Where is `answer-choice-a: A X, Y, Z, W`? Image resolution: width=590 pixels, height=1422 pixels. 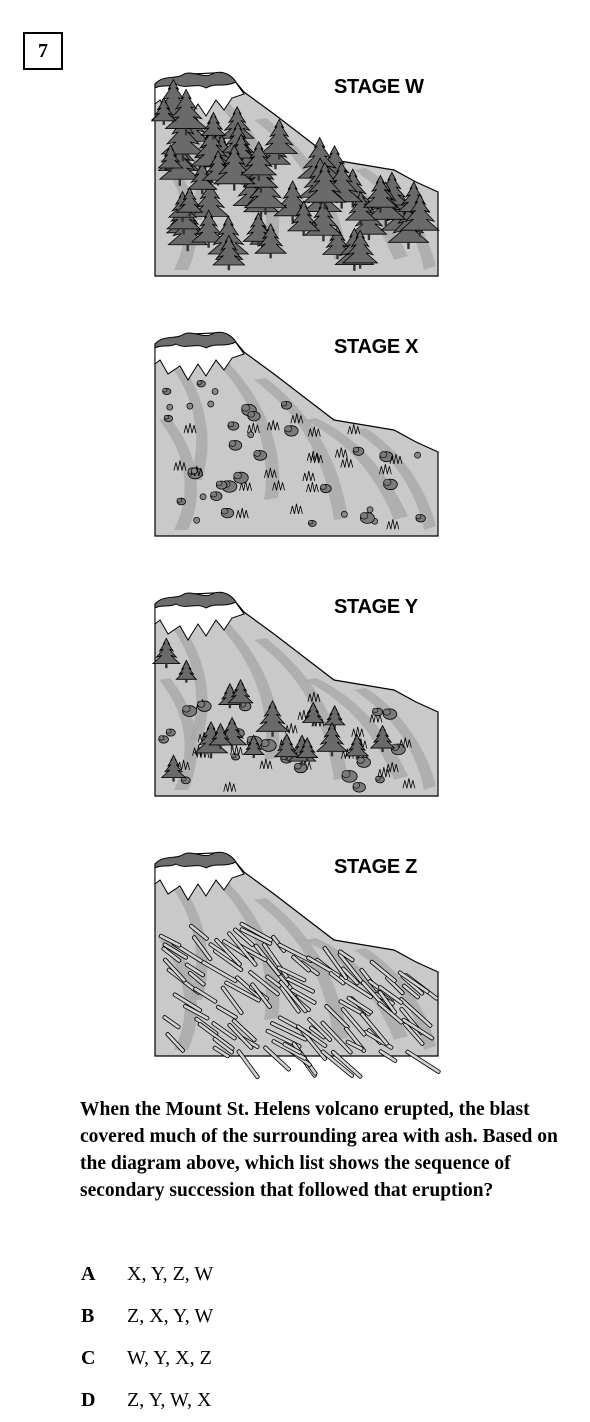
answer-choice-a: A X, Y, Z, W is located at coordinates (147, 1274).